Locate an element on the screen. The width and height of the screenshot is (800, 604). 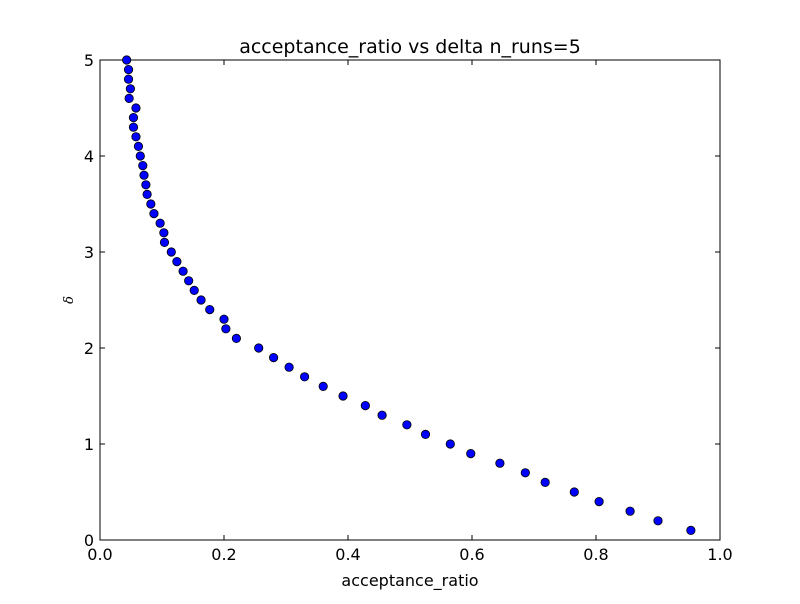
x-tick-label: 1.0 is located at coordinates (719, 554).